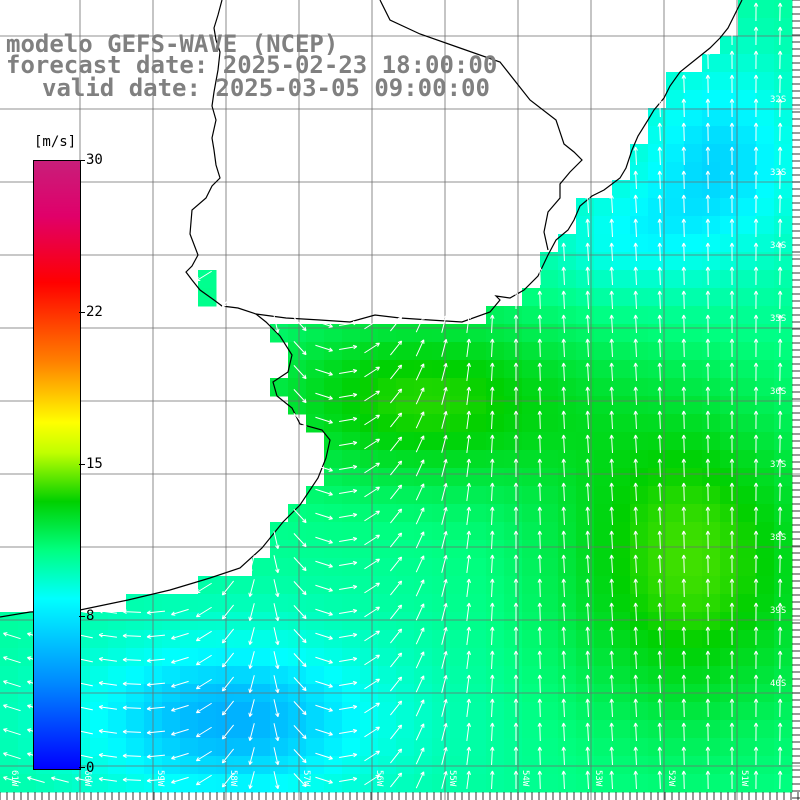 This screenshot has height=800, width=800. I want to click on latitude-label: 33S, so click(778, 173).